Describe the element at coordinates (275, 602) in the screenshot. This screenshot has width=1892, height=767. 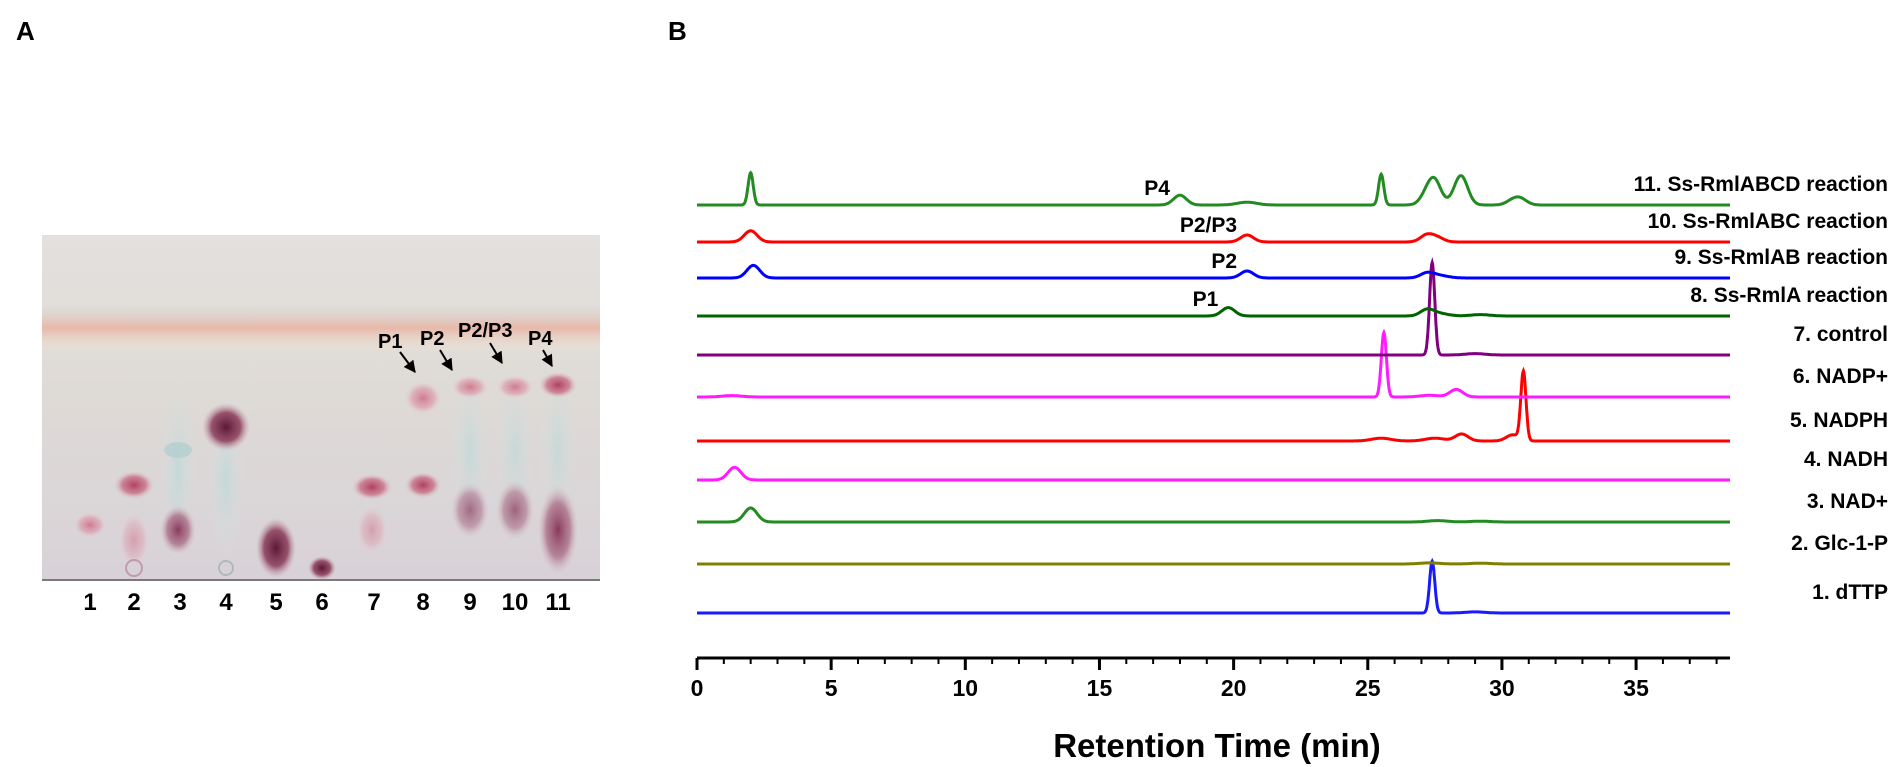
I see `lane-label-5: 5` at that location.